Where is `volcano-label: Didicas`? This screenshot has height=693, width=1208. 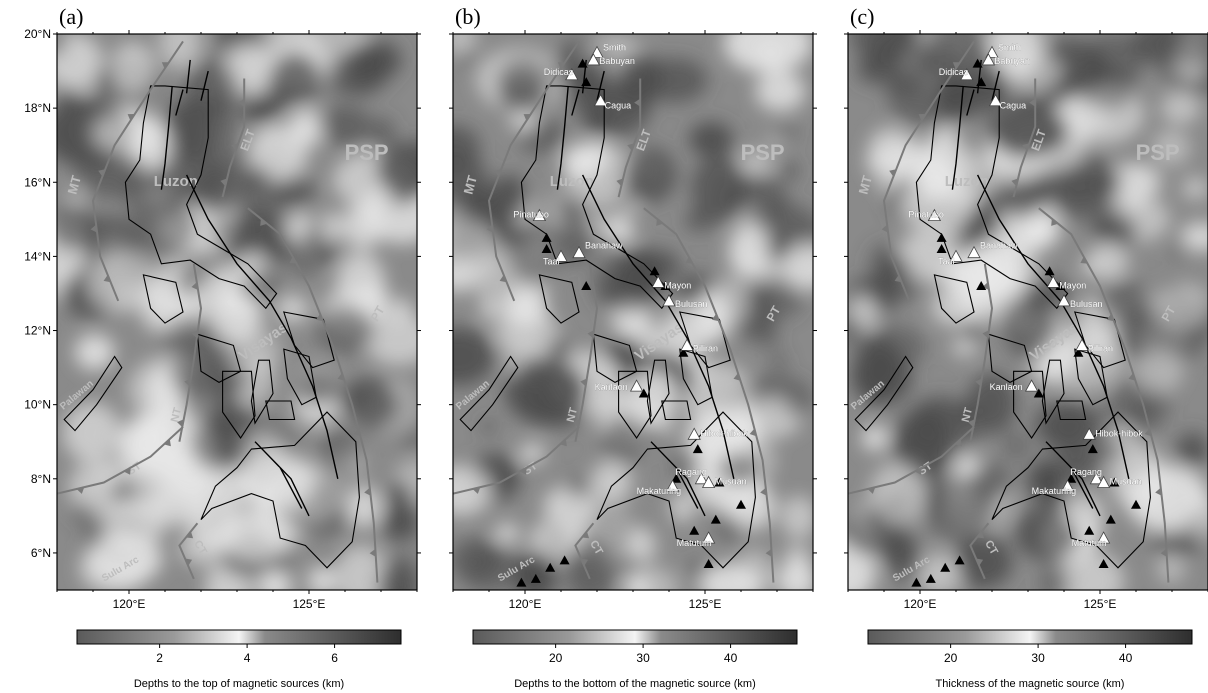 volcano-label: Didicas is located at coordinates (954, 72).